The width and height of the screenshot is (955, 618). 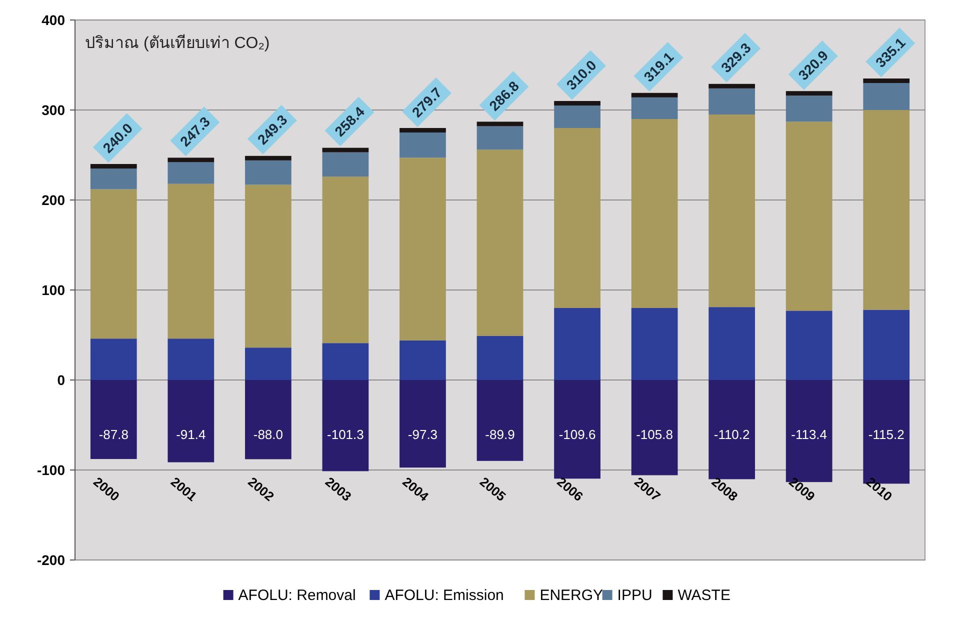 I want to click on y-axis-title: ปริมาณ (ตันเทียบเท่า CO₂), so click(x=177, y=43).